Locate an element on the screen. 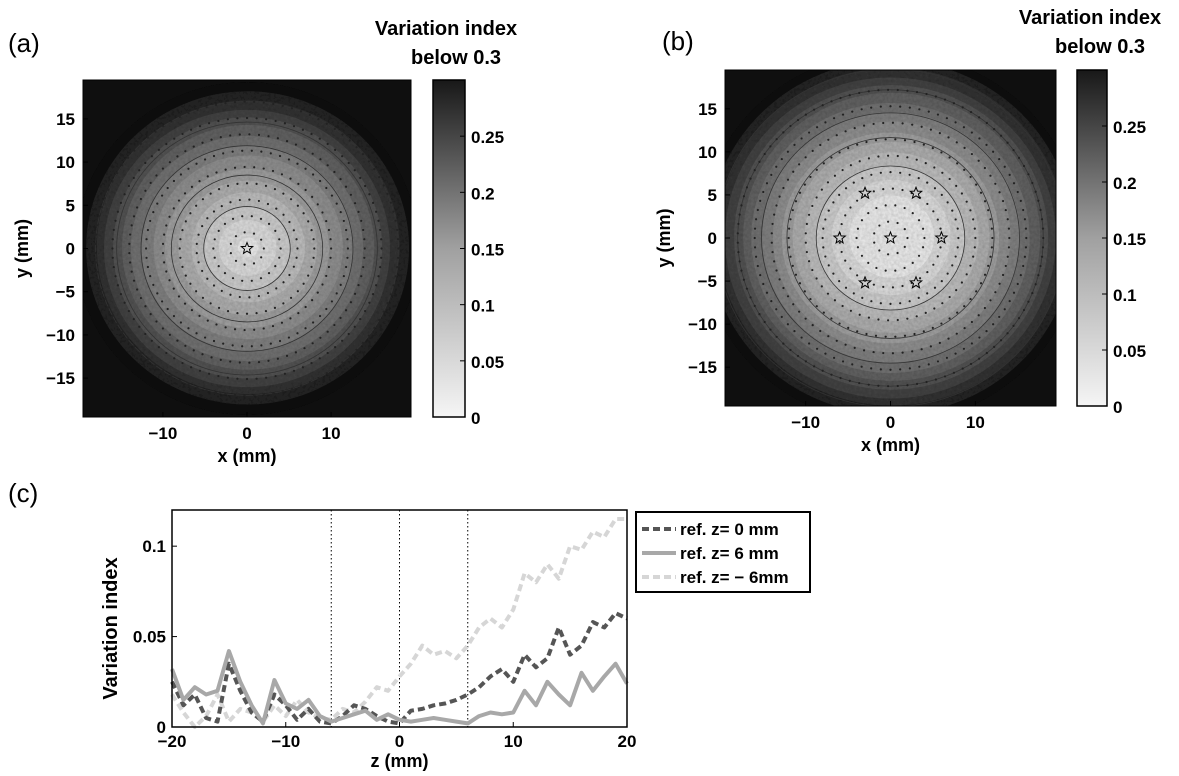  heatmap-field is located at coordinates (247, 248).